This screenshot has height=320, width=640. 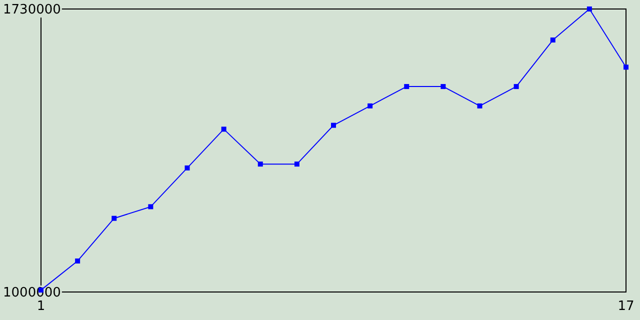 I want to click on x-tick-label: 1, so click(x=41, y=306).